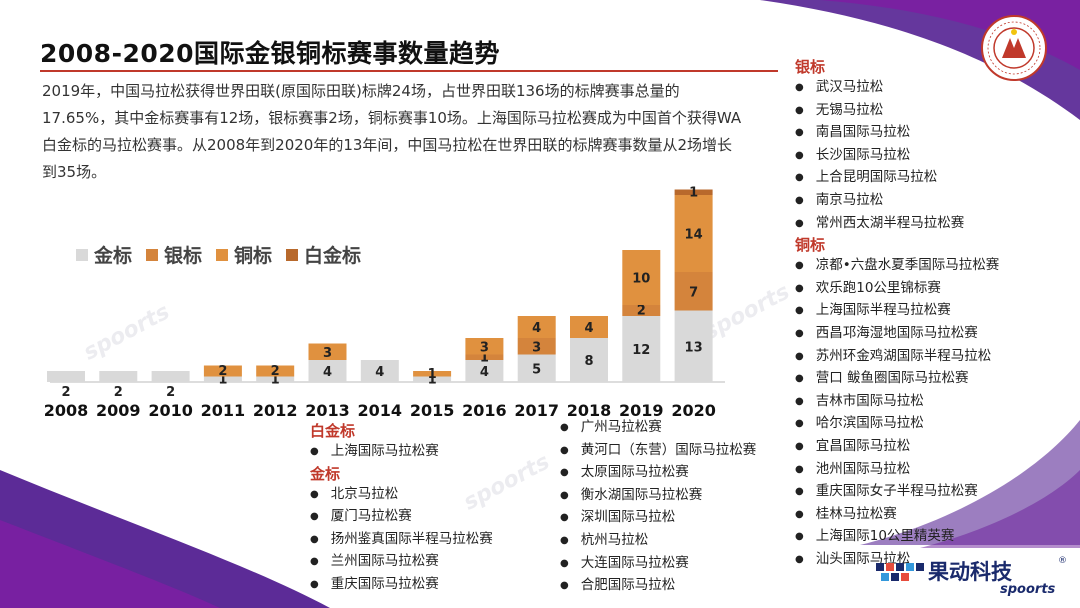  Describe the element at coordinates (1062, 561) in the screenshot. I see `brand-registered-mark: ®` at that location.